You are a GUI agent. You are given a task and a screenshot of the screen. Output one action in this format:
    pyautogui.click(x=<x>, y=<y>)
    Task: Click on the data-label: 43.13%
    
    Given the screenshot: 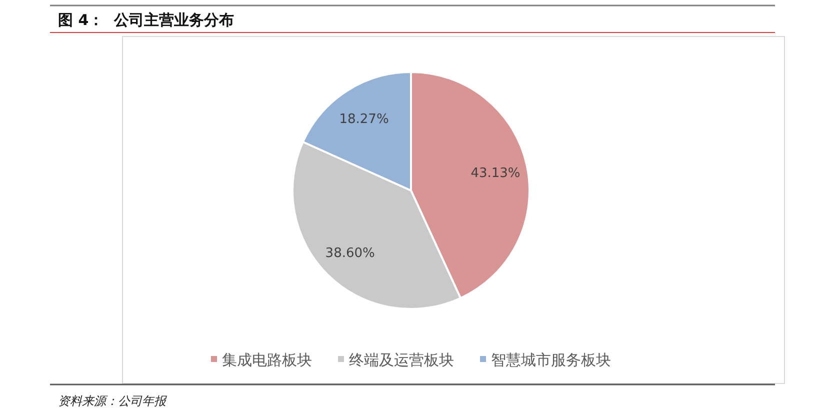 What is the action you would take?
    pyautogui.click(x=495, y=173)
    